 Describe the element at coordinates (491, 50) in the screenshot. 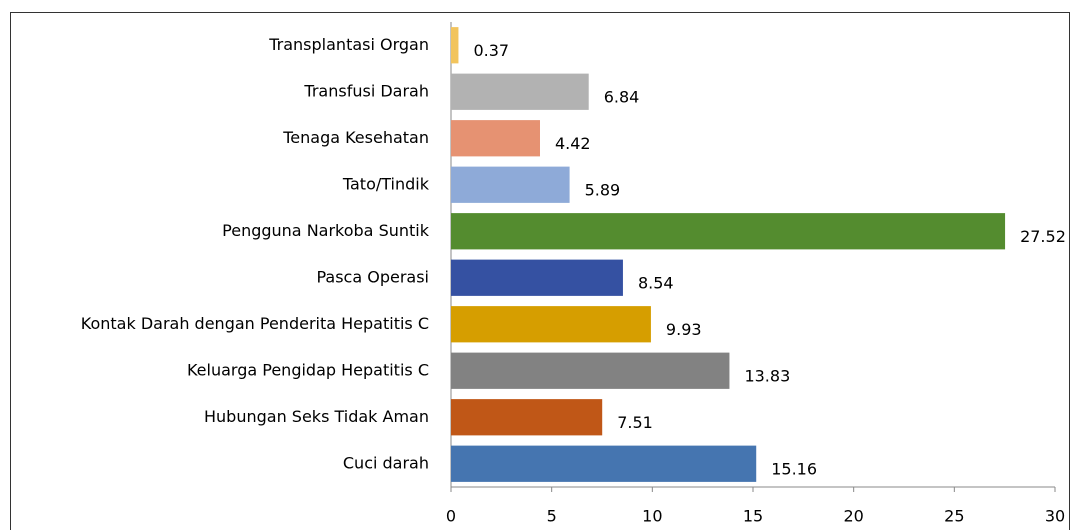

I see `value-label: 0.37` at that location.